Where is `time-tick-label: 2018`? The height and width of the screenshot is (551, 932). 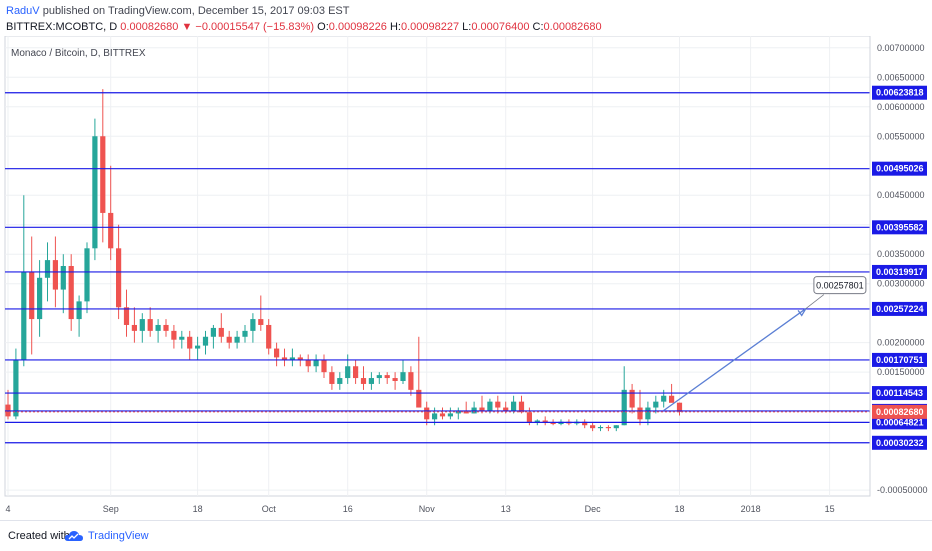
time-tick-label: 2018 is located at coordinates (751, 509).